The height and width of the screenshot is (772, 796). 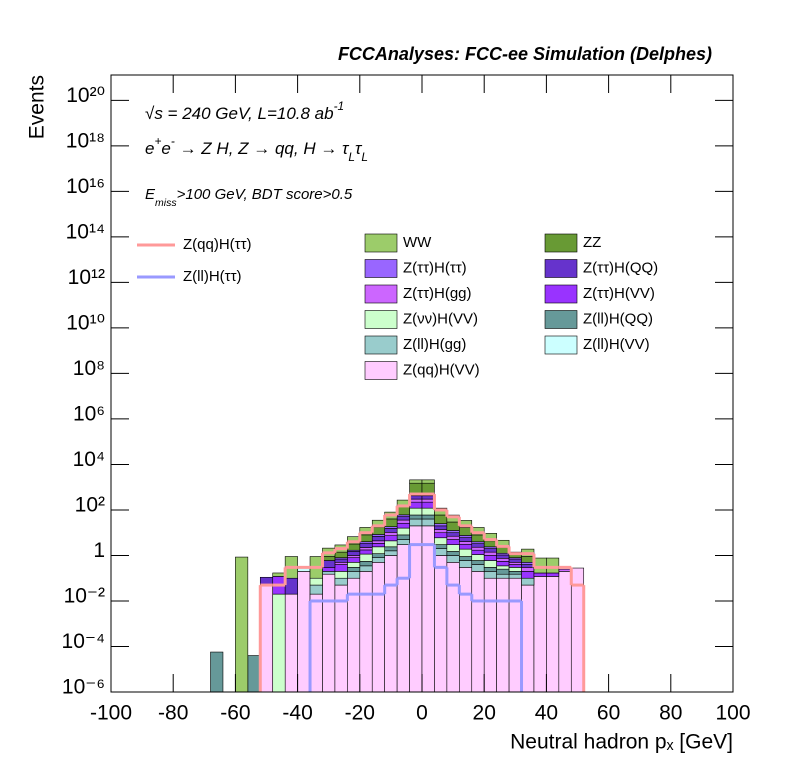 What do you see at coordinates (339, 106) in the screenshot?
I see `annotation-part: -1` at bounding box center [339, 106].